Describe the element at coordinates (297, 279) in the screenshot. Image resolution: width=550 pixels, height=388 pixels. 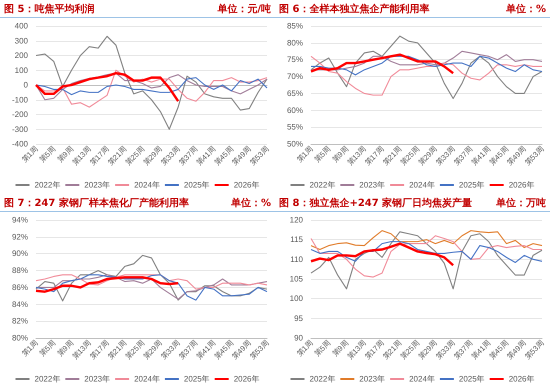
I see `y-tick-label: 105` at that location.